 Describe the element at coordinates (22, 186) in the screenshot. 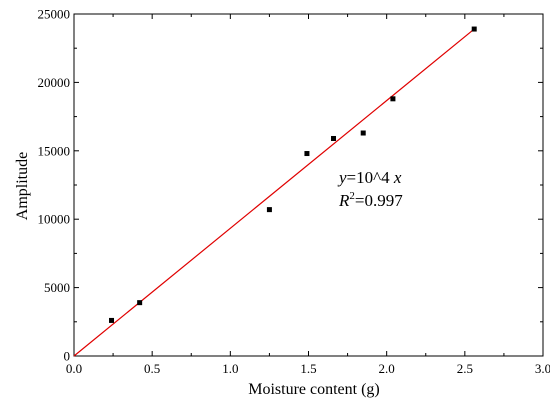

I see `y-axis-title: Amplitude` at that location.